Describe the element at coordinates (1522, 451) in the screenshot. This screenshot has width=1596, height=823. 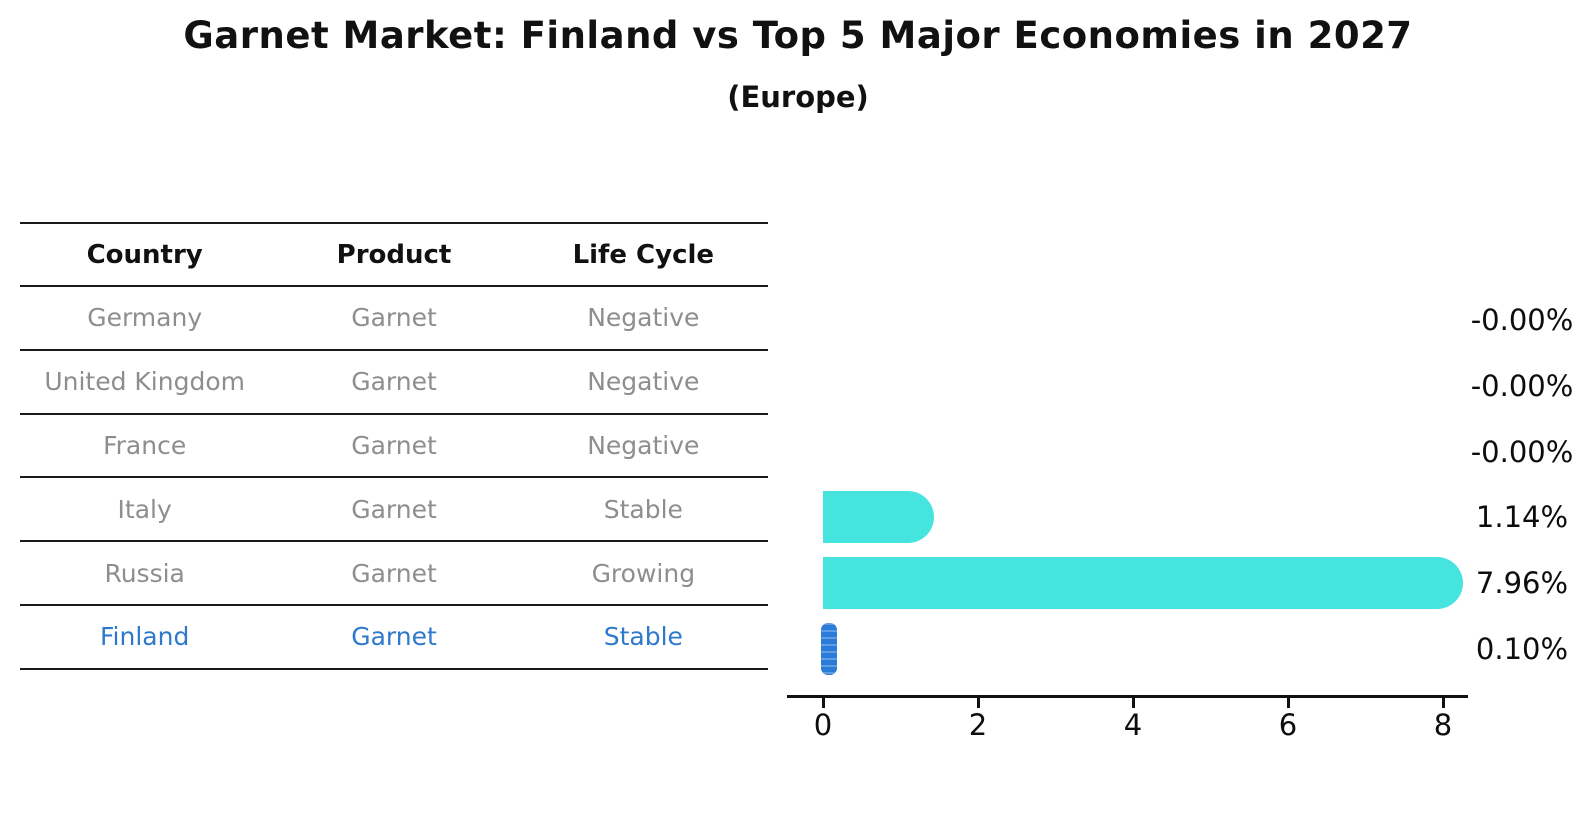
I see `value-label-france: -0.00%` at that location.